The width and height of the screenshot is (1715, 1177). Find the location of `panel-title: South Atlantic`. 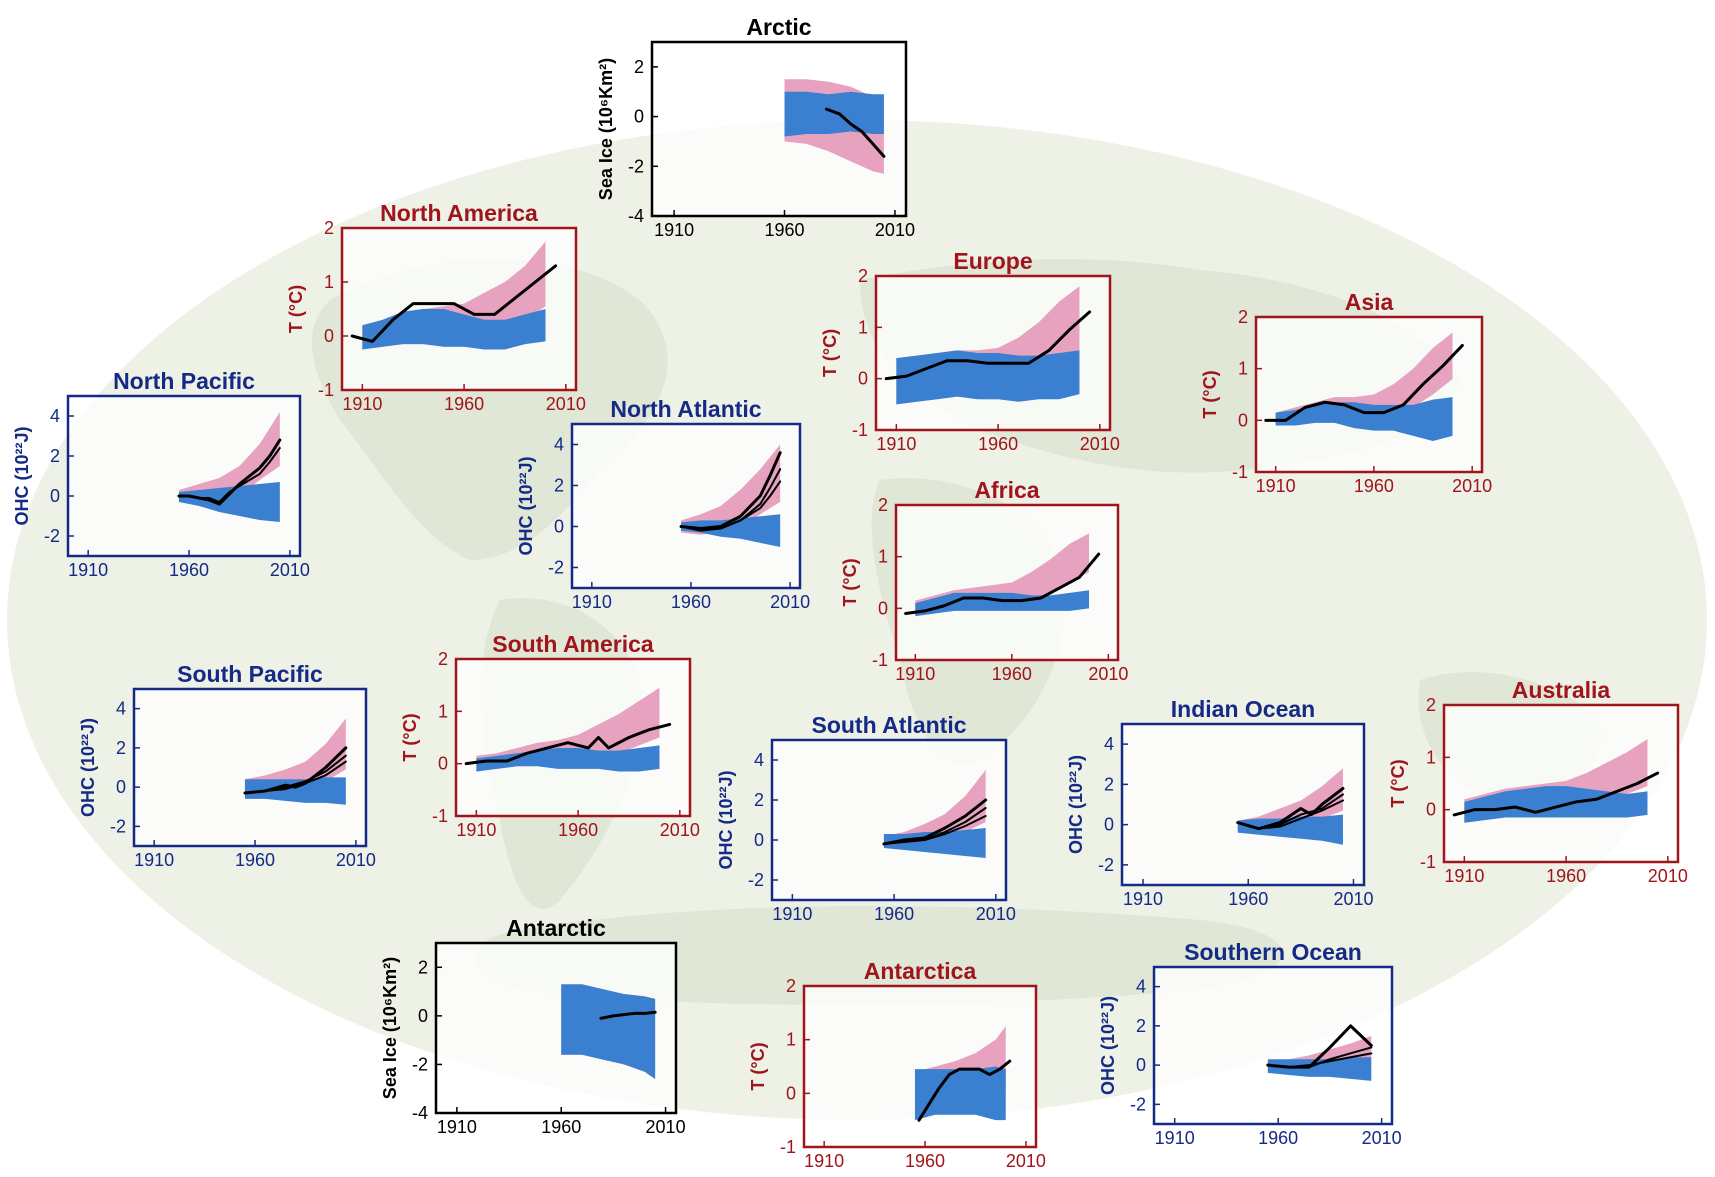

panel-title: South Atlantic is located at coordinates (888, 725).